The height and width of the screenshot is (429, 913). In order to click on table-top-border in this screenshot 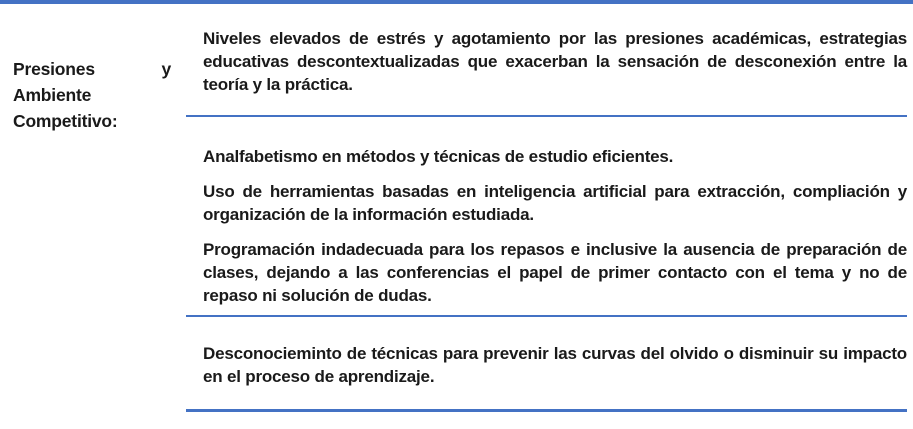, I will do `click(456, 2)`.